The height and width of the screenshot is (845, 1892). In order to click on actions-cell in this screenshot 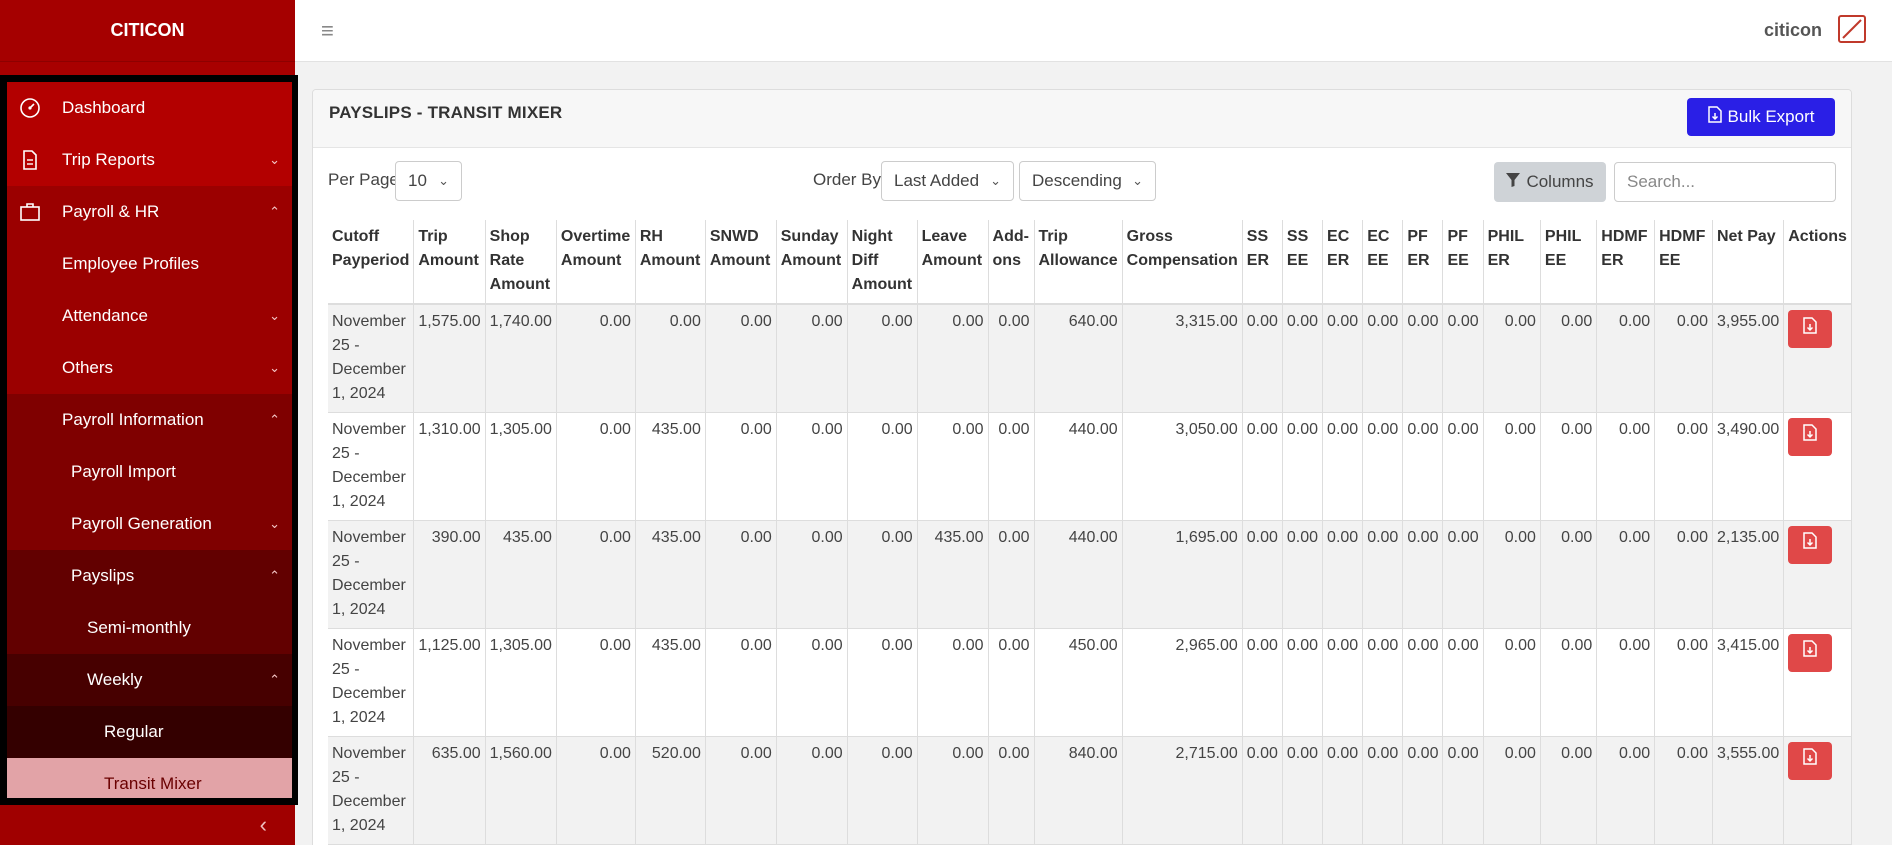, I will do `click(1817, 358)`.